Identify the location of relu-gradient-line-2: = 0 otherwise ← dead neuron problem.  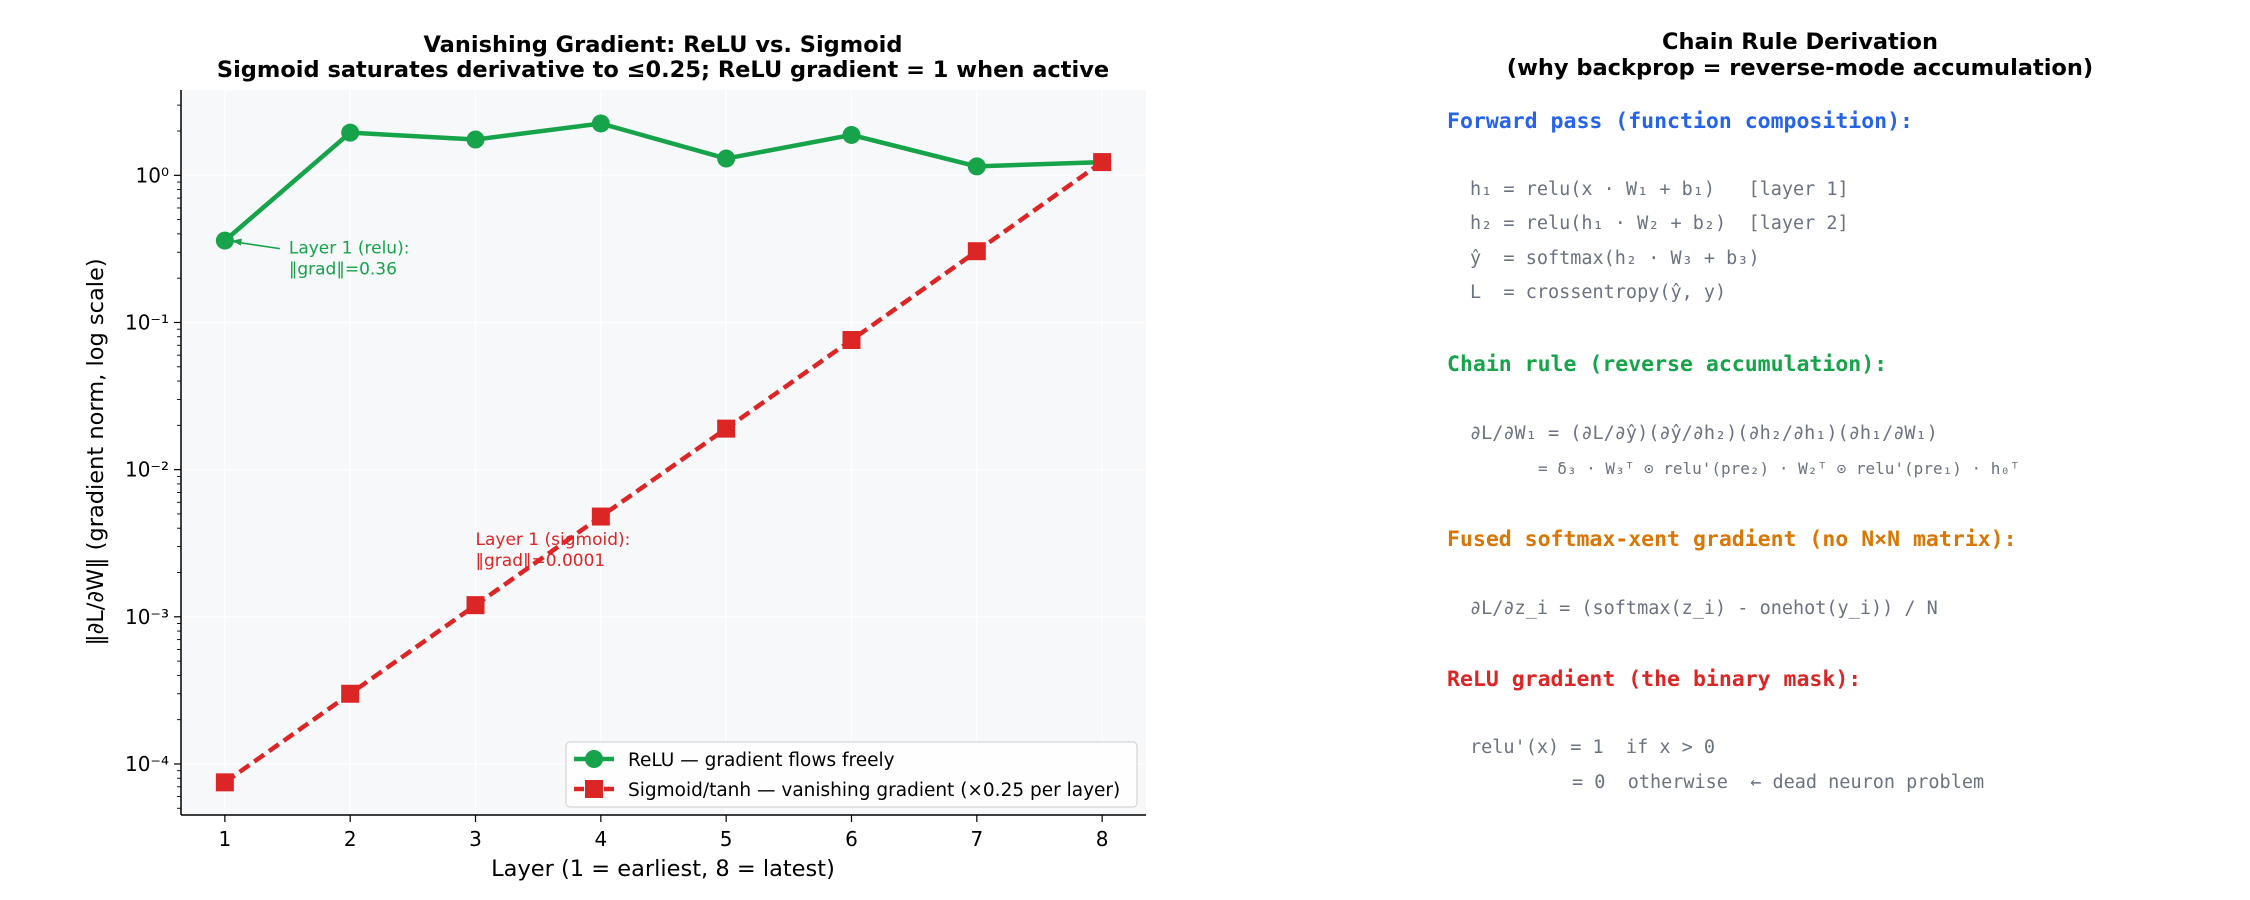
(1778, 782).